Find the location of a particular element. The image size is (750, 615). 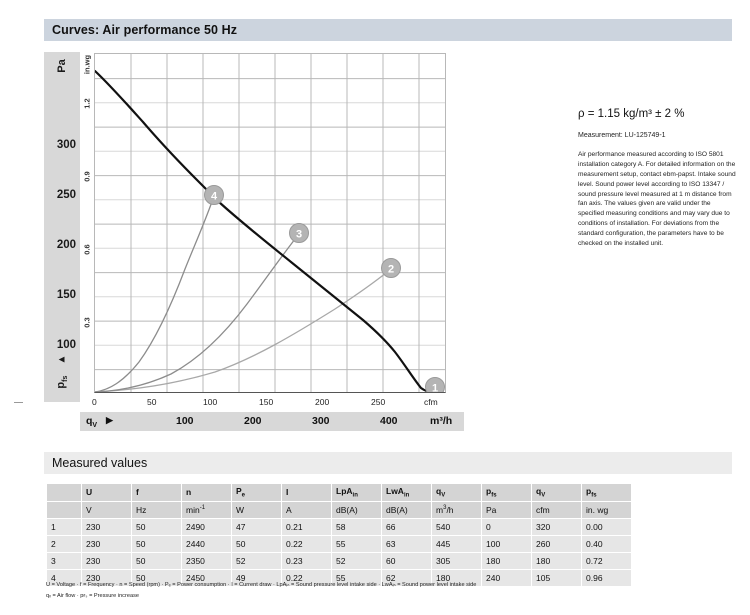

td-qv-m3h: 540 is located at coordinates (456, 526).